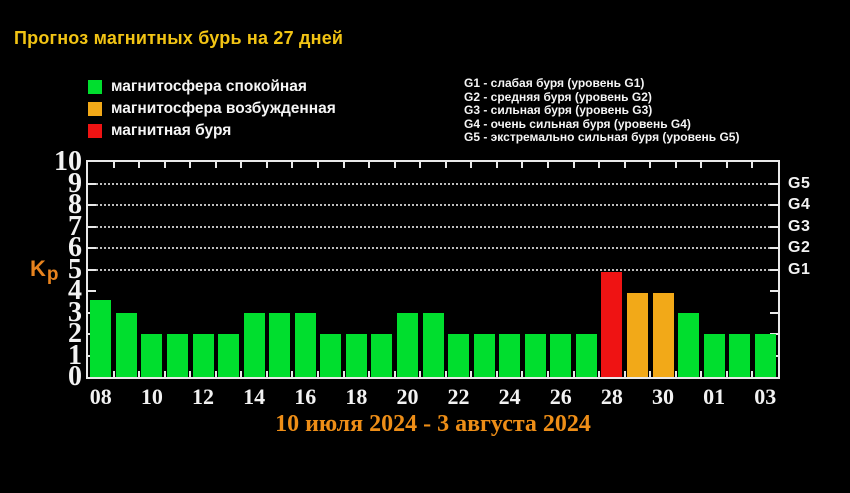  I want to click on legend-item-quiet: магнитосфера спокойная, so click(212, 86).